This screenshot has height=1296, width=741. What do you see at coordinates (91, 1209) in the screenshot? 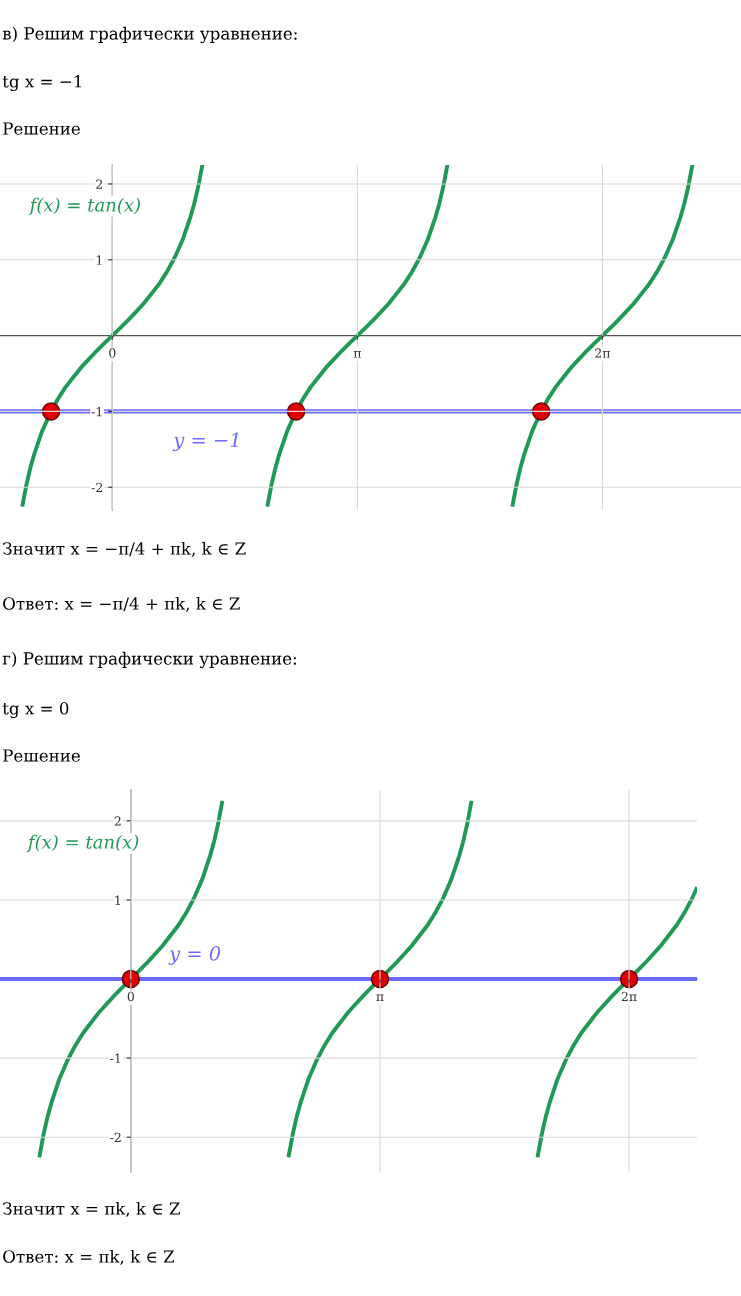
I see `text: Значит x = πk, k ∈ Z` at bounding box center [91, 1209].